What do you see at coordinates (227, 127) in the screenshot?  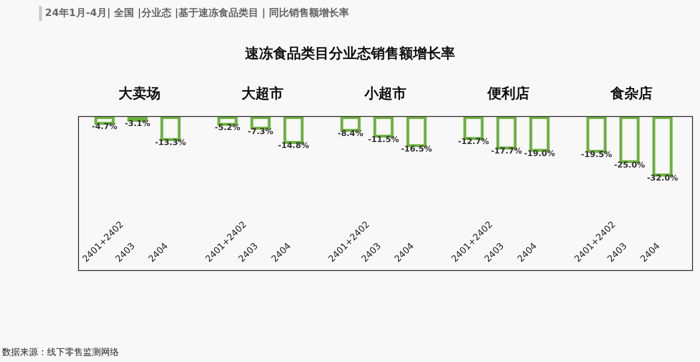 I see `data-label: -5.2%` at bounding box center [227, 127].